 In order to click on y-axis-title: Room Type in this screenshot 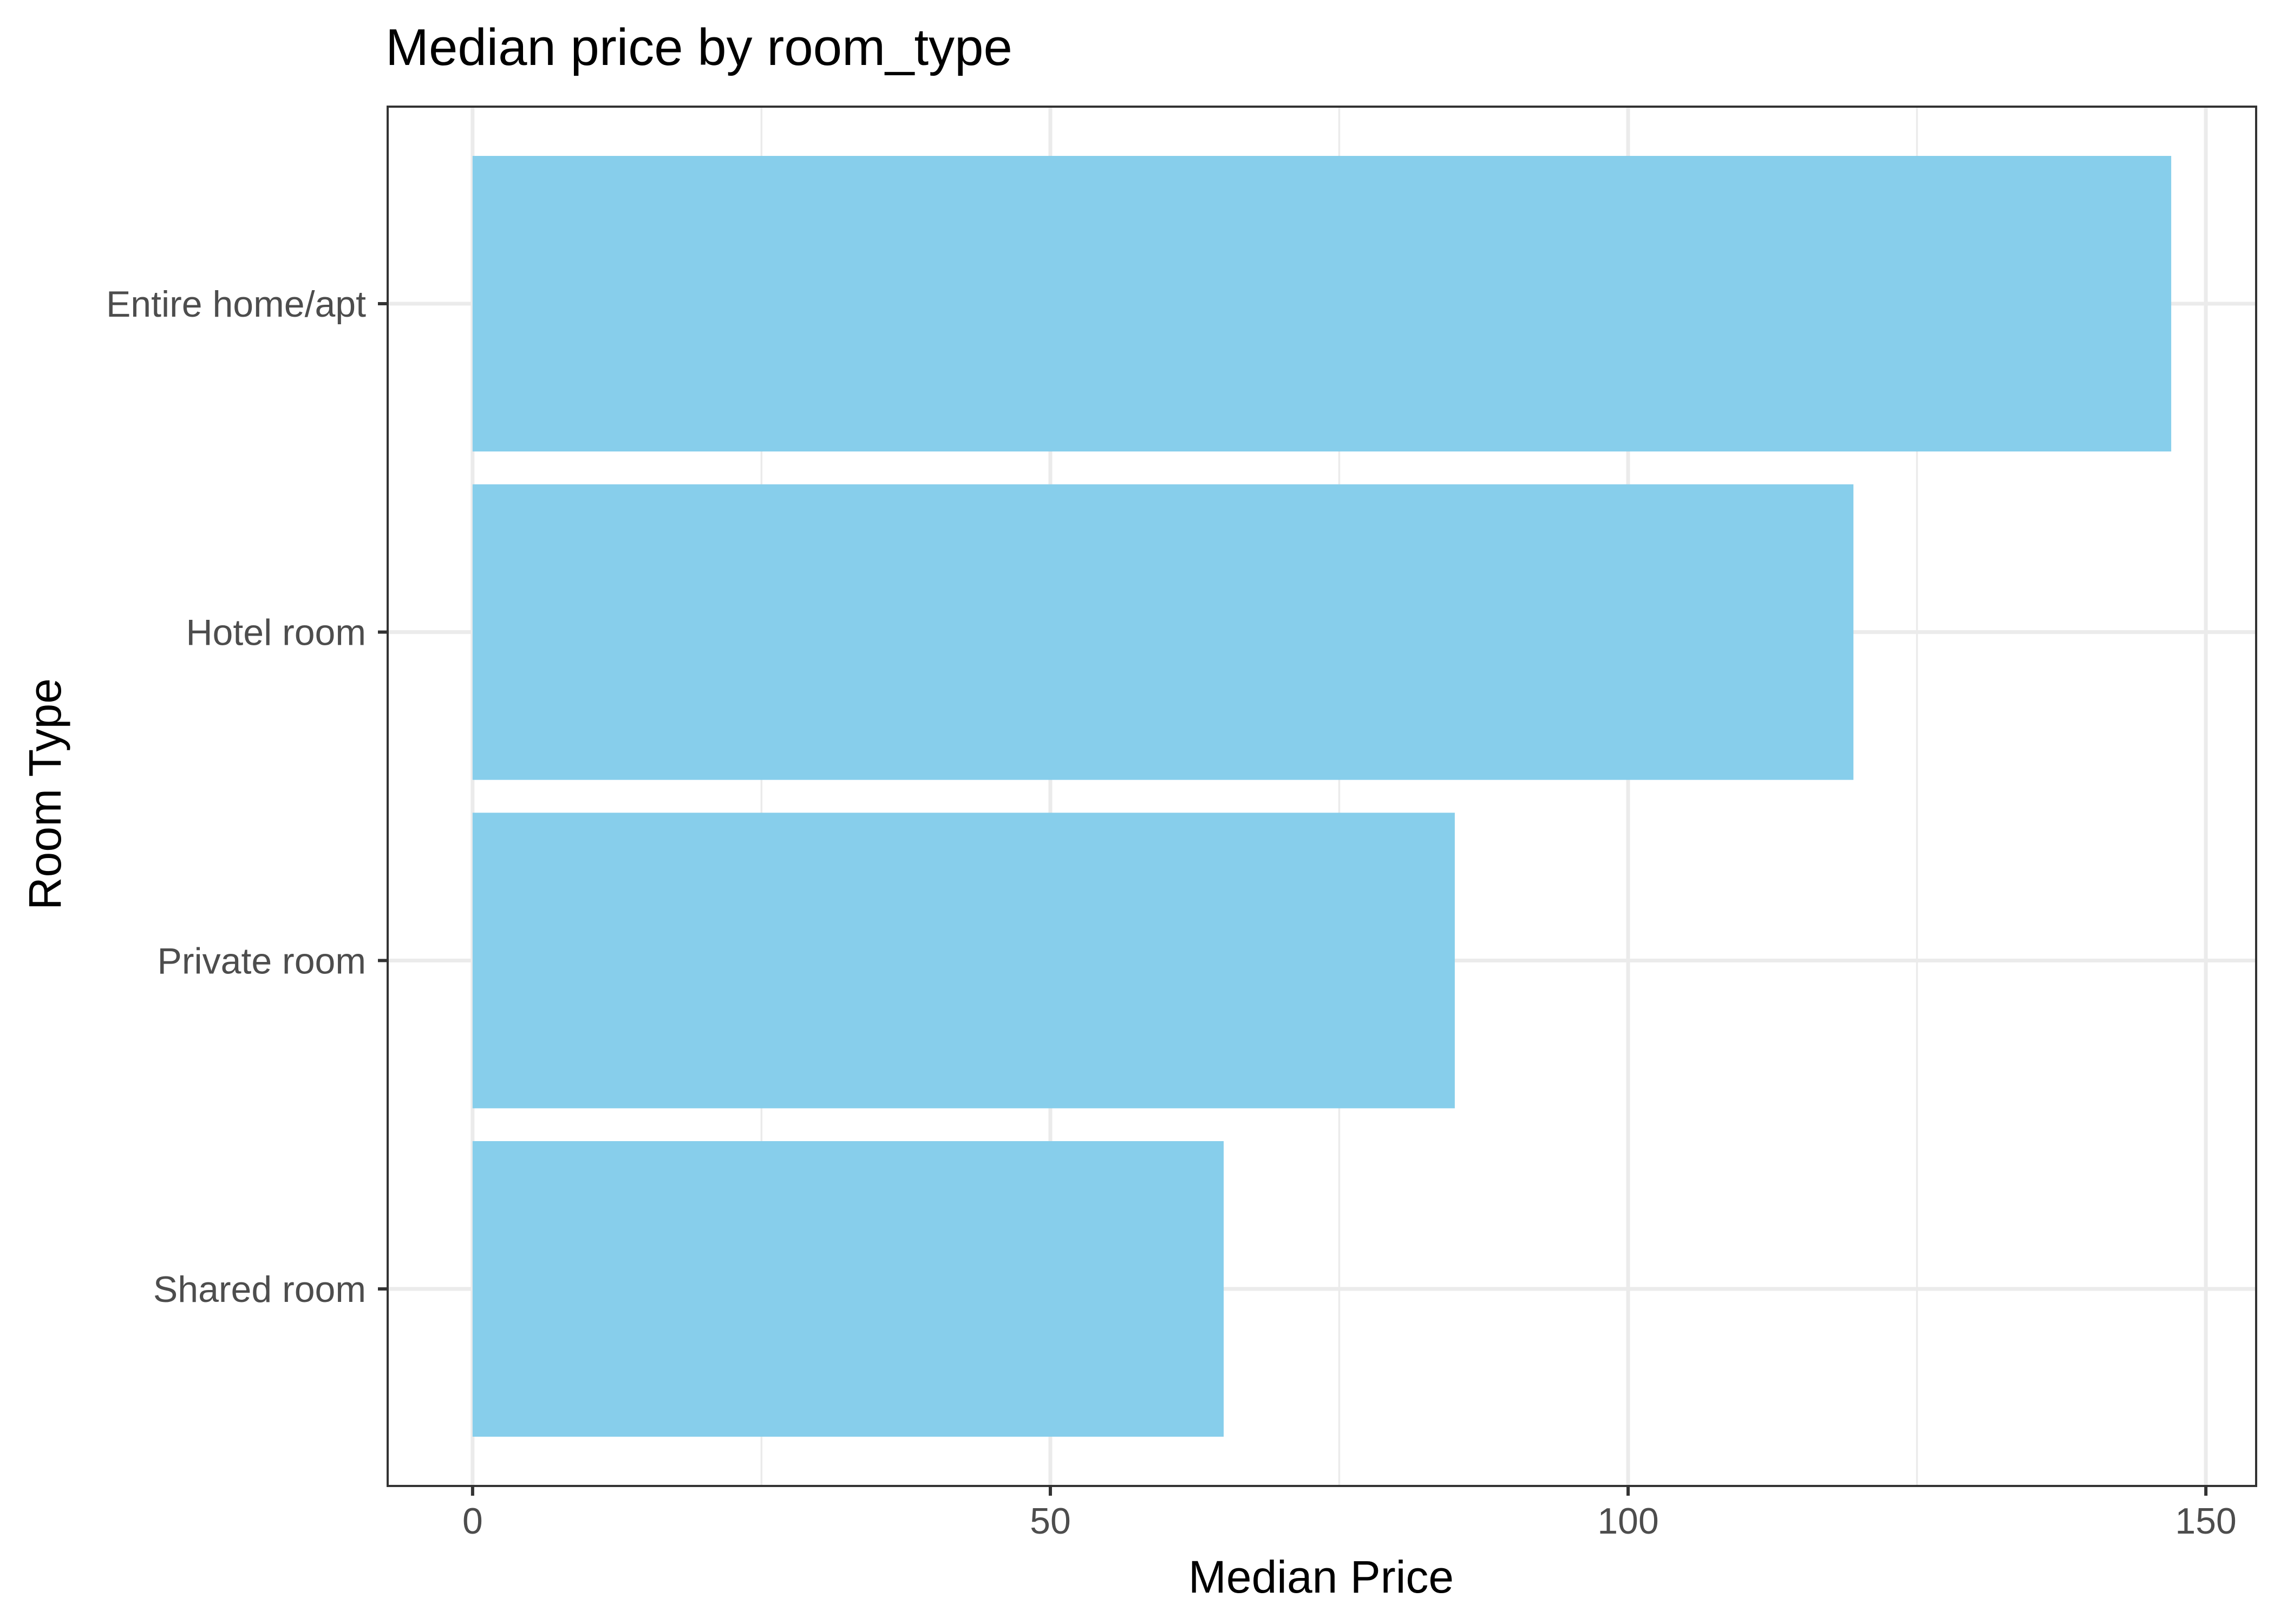, I will do `click(44, 794)`.